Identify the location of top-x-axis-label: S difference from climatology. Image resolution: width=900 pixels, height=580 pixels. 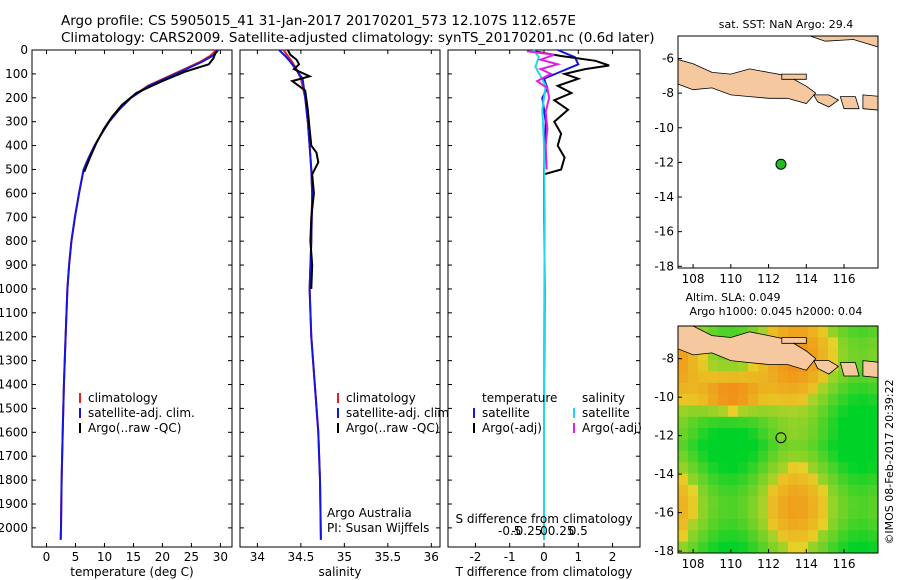
(544, 519).